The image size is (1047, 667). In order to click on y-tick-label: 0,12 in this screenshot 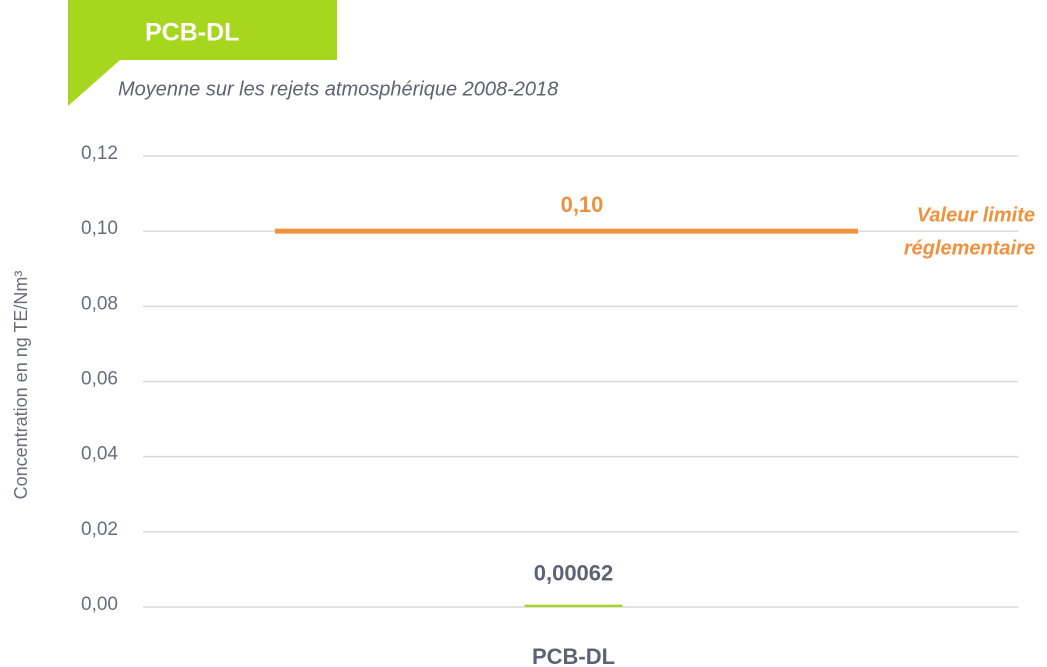, I will do `click(99, 153)`.